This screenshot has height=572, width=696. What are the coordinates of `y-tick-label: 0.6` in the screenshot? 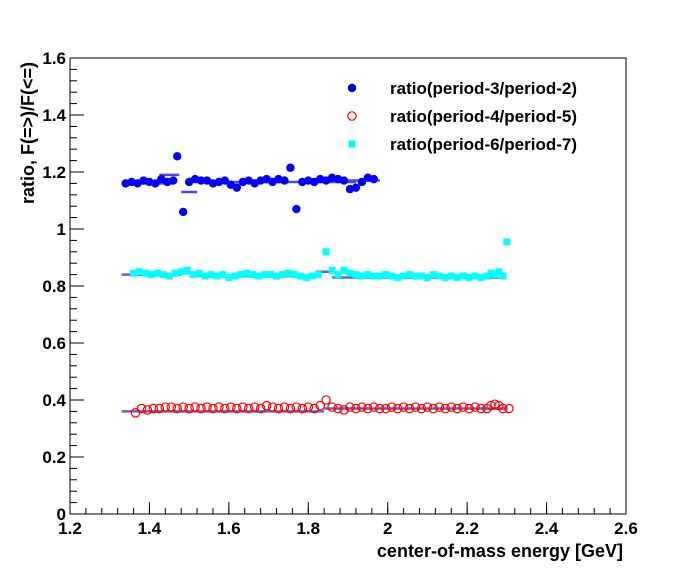 It's located at (54, 343).